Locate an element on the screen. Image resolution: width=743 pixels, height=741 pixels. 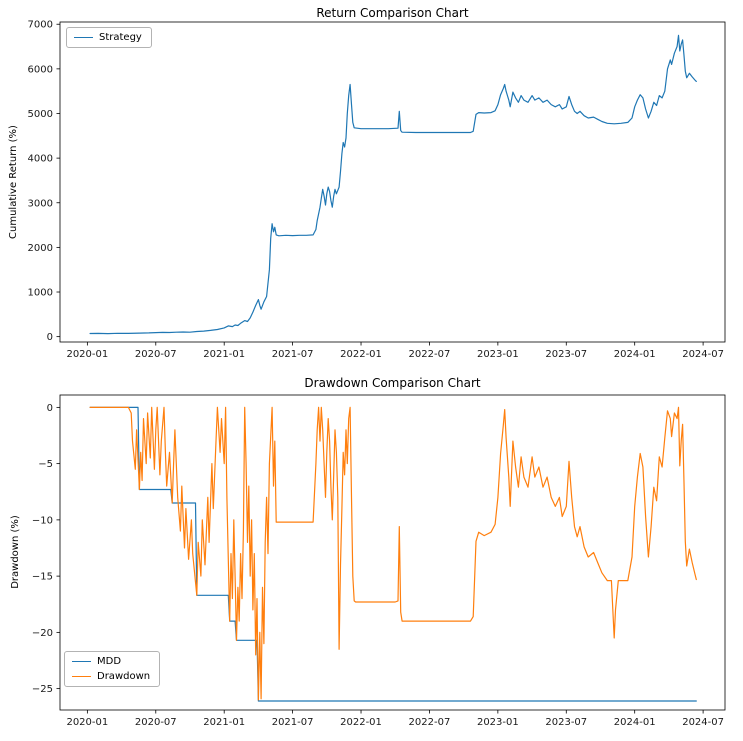
legend-label: Strategy is located at coordinates (120, 37).